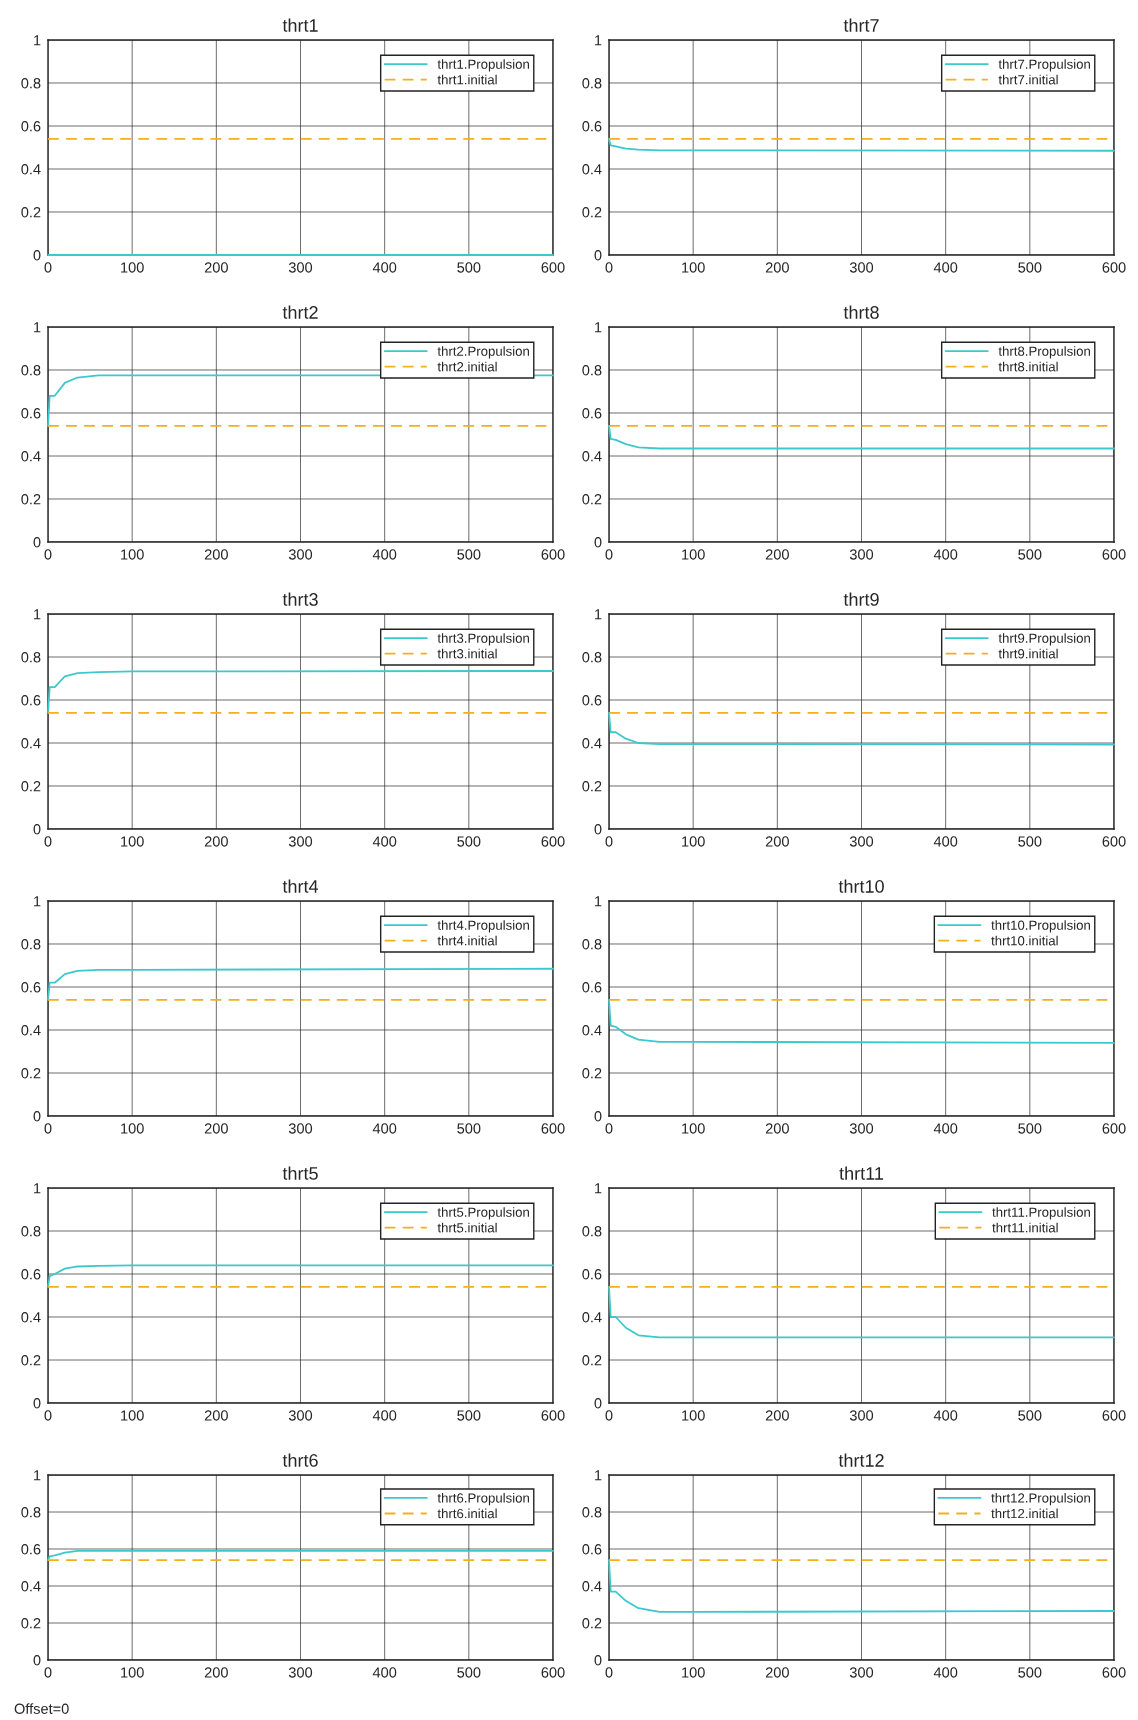 Image resolution: width=1138 pixels, height=1720 pixels. I want to click on legend-label: thrt3.Propulsion, so click(483, 639).